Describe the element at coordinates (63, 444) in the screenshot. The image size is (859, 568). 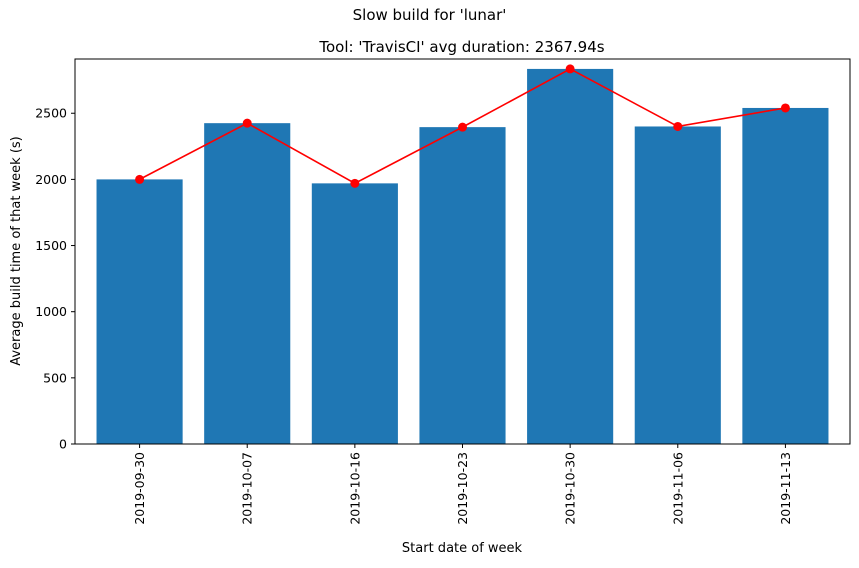
I see `y-tick-label: 0` at that location.